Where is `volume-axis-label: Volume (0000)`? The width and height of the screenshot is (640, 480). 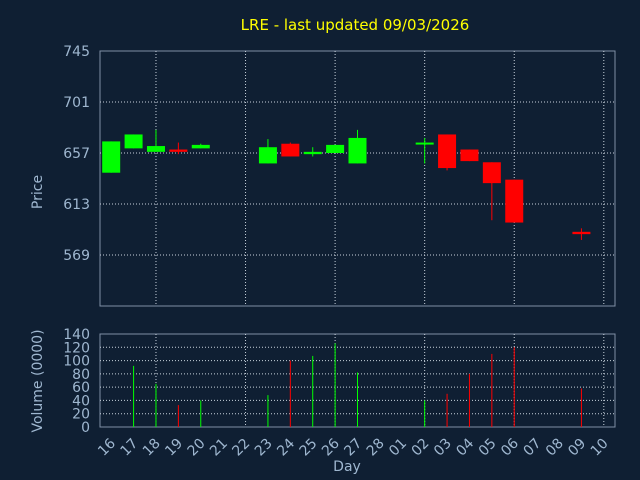 volume-axis-label: Volume (0000) is located at coordinates (38, 380).